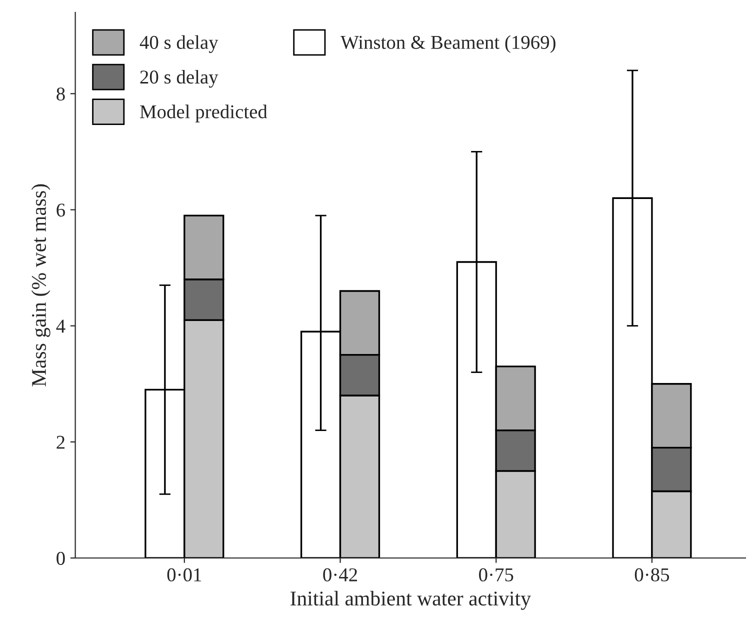 The width and height of the screenshot is (753, 620). Describe the element at coordinates (179, 79) in the screenshot. I see `legend-label: 20 s delay` at that location.